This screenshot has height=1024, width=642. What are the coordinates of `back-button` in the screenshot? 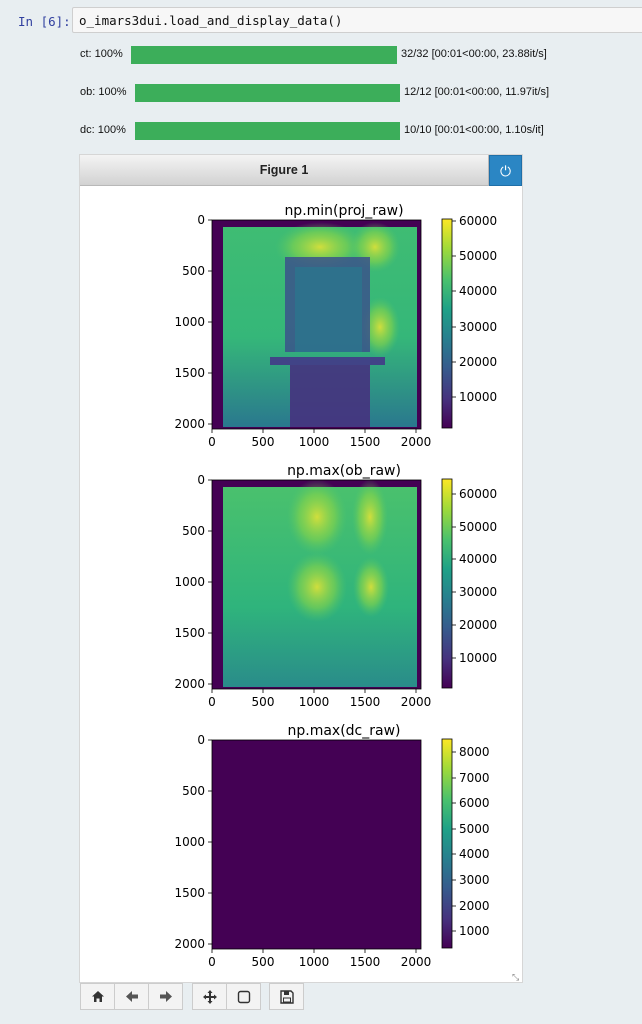 It's located at (131, 996).